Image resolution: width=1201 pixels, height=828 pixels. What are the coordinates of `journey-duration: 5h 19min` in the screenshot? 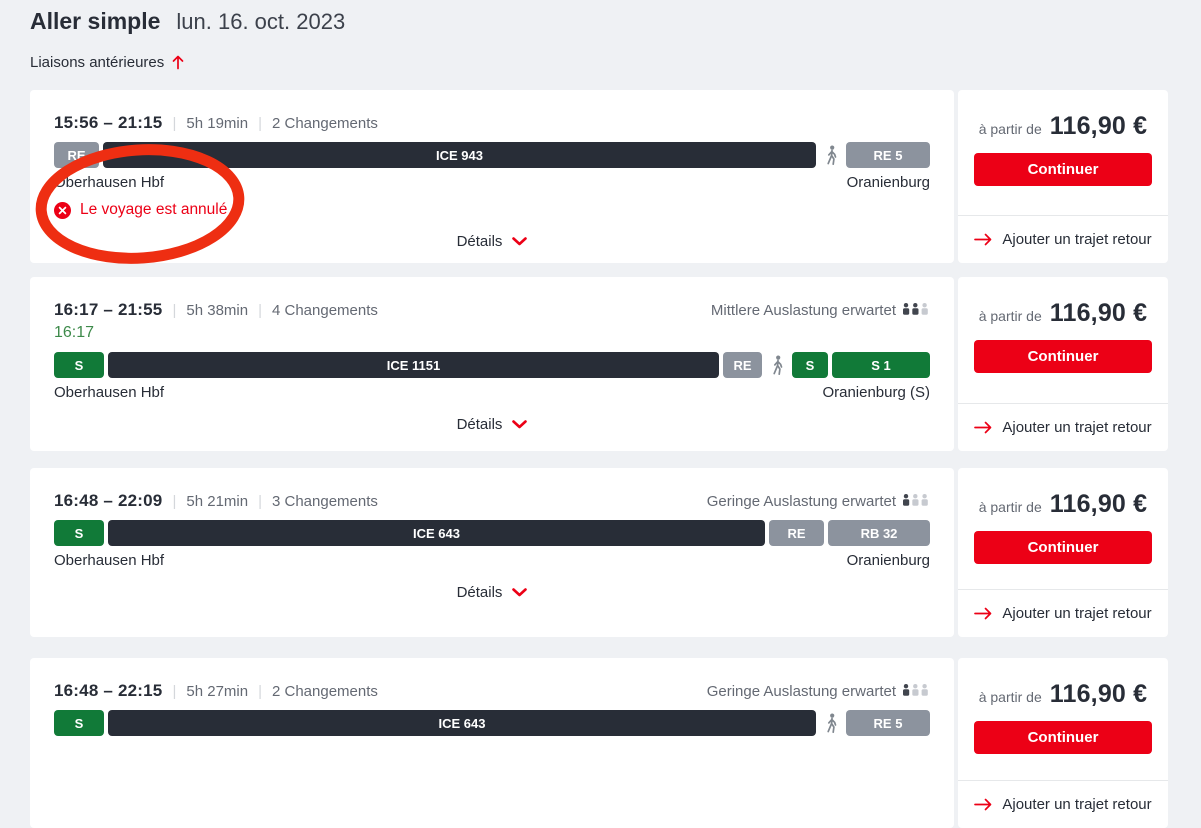 It's located at (217, 123).